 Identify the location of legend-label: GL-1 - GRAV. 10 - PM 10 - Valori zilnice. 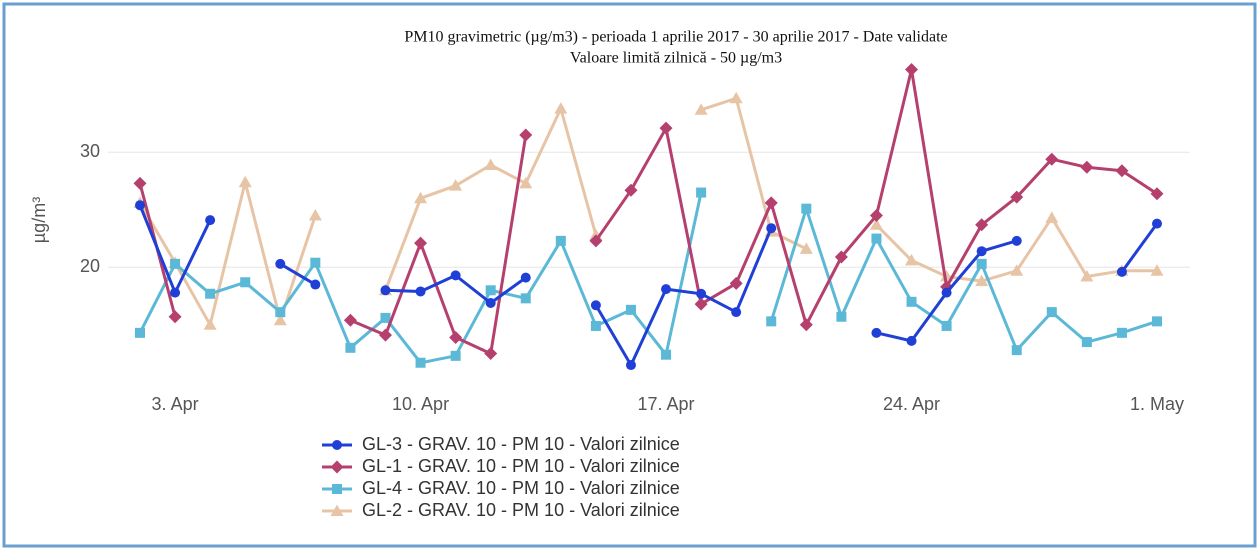
(521, 466).